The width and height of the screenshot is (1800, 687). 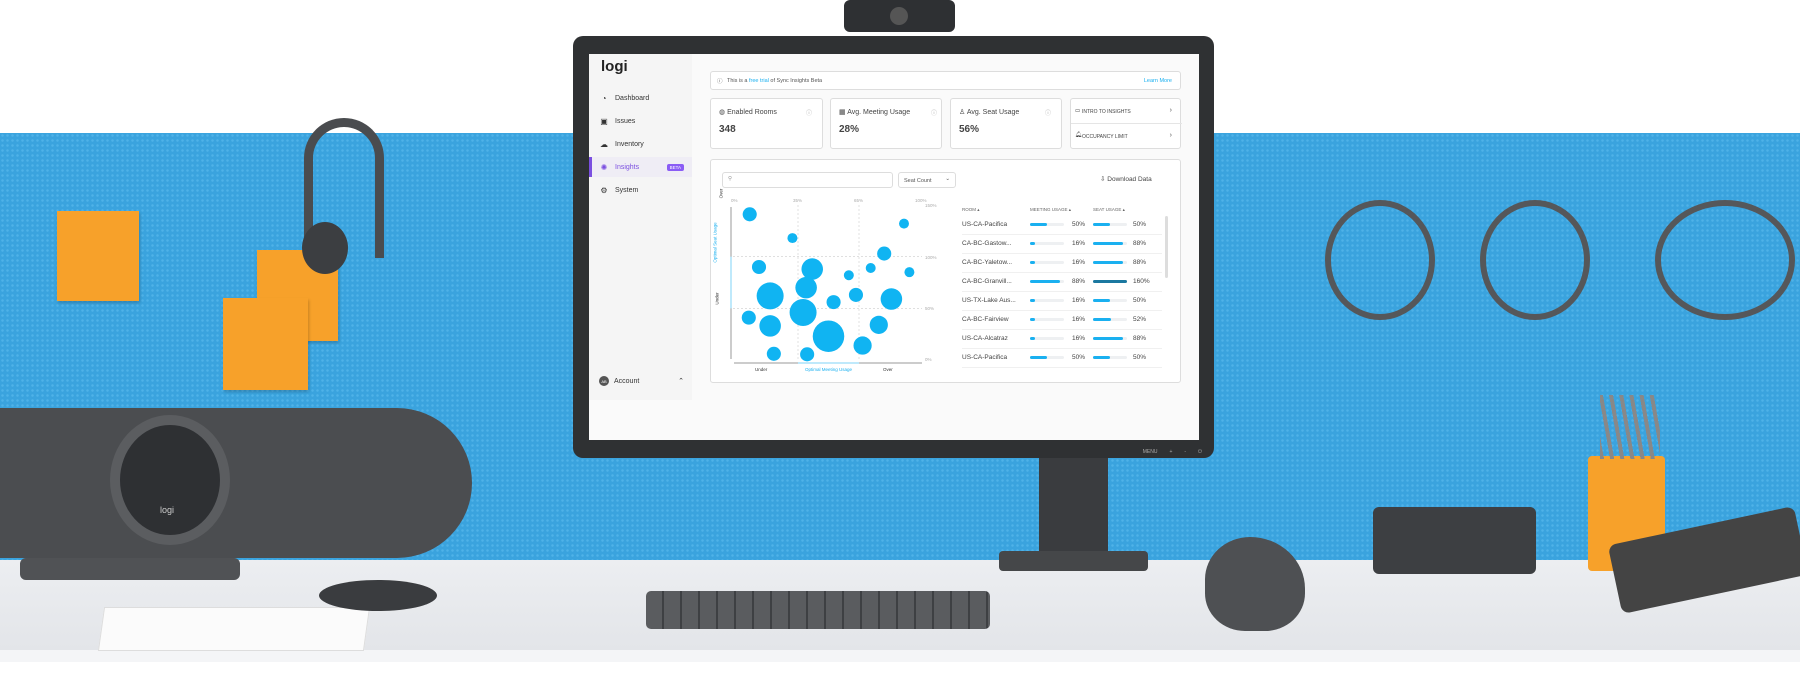 I want to click on mini-pc, so click(x=1454, y=540).